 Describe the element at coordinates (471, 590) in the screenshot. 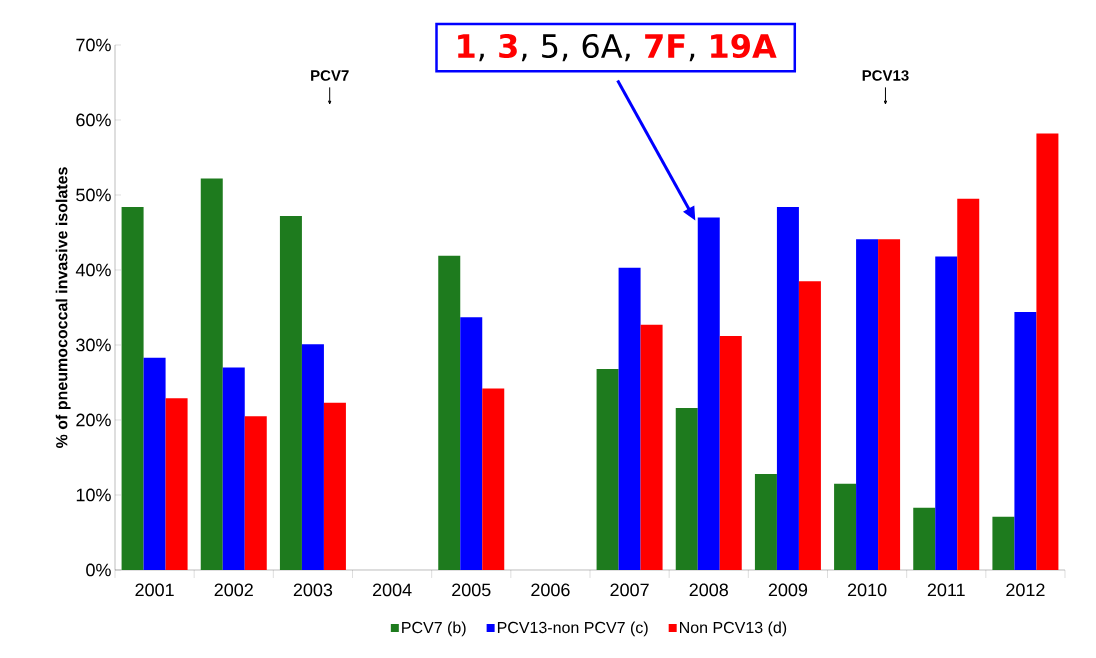

I see `x-tick-label: 2005` at that location.